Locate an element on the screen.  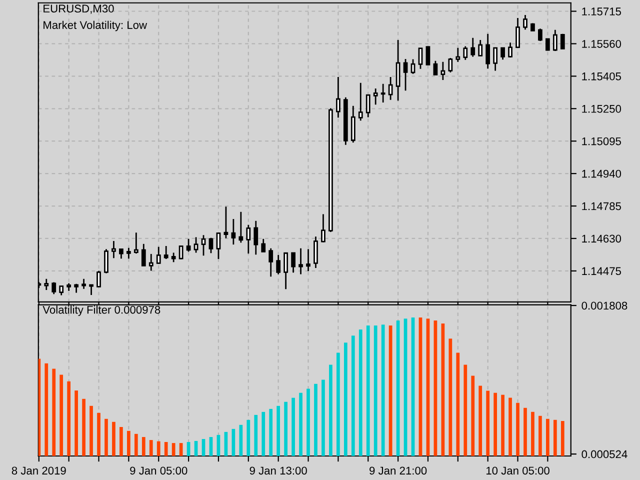
y-tick-label: 1.14940 is located at coordinates (602, 174).